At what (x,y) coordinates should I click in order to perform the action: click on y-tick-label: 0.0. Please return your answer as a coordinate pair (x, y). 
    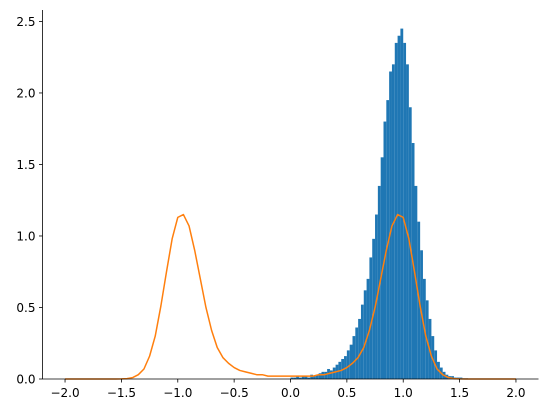
    Looking at the image, I should click on (25, 380).